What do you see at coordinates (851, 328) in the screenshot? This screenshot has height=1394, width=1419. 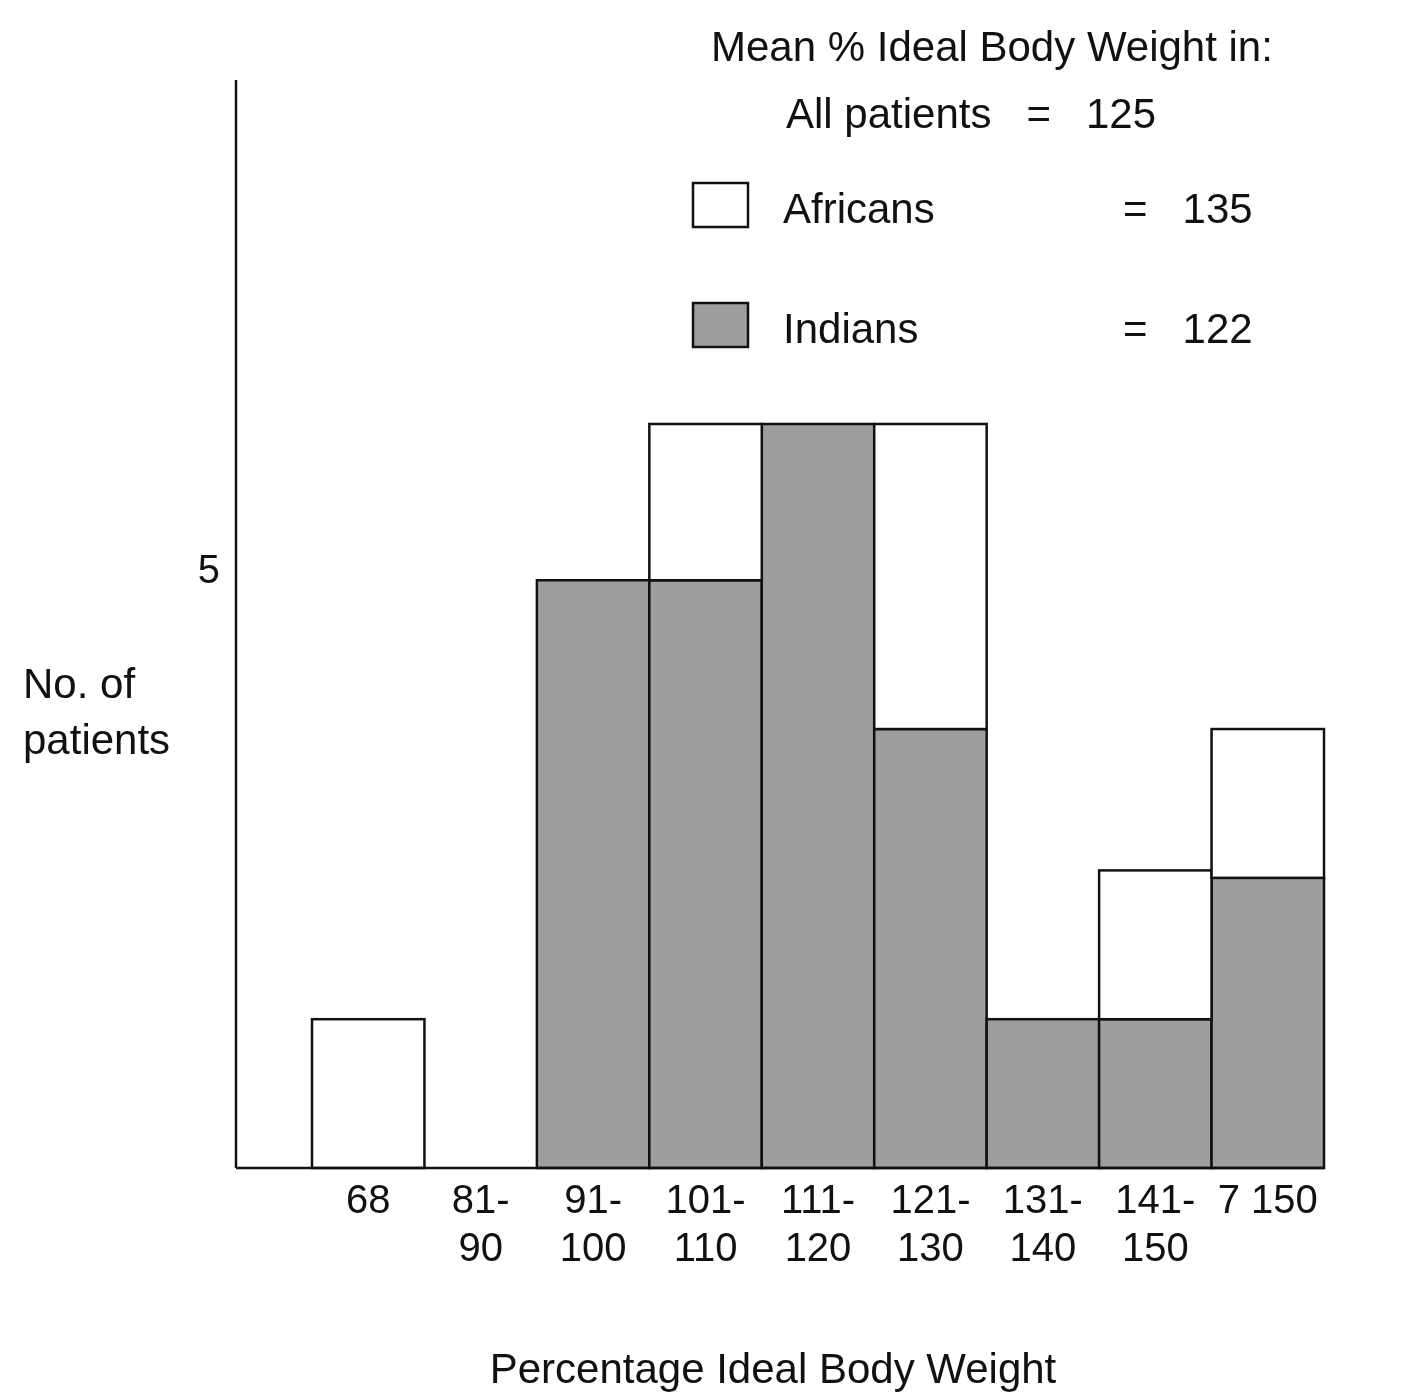 I see `legend-label: Indians` at bounding box center [851, 328].